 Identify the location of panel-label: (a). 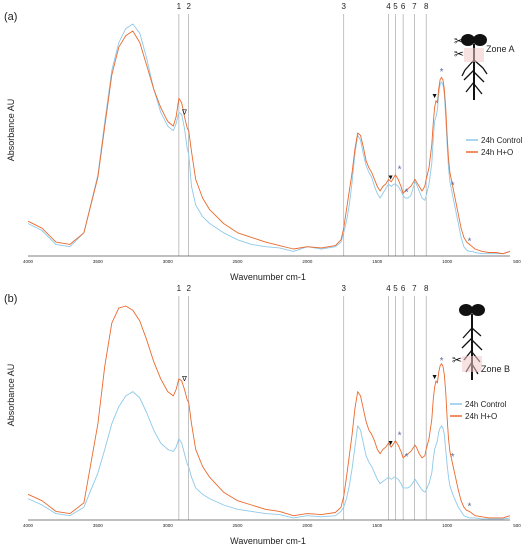
(10, 17).